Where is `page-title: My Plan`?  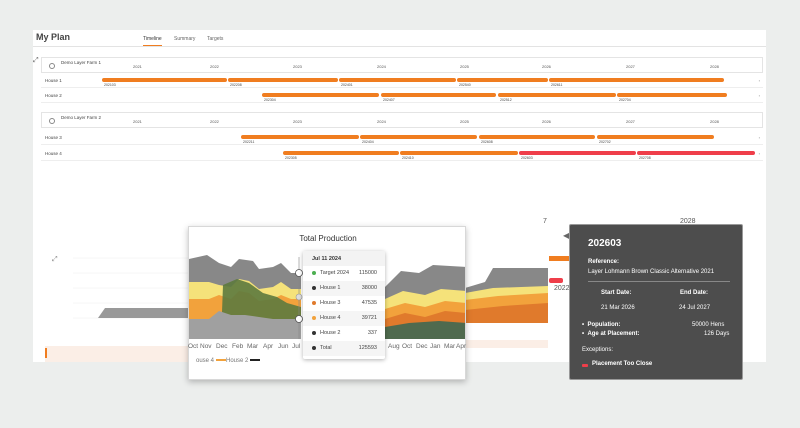 page-title: My Plan is located at coordinates (53, 37).